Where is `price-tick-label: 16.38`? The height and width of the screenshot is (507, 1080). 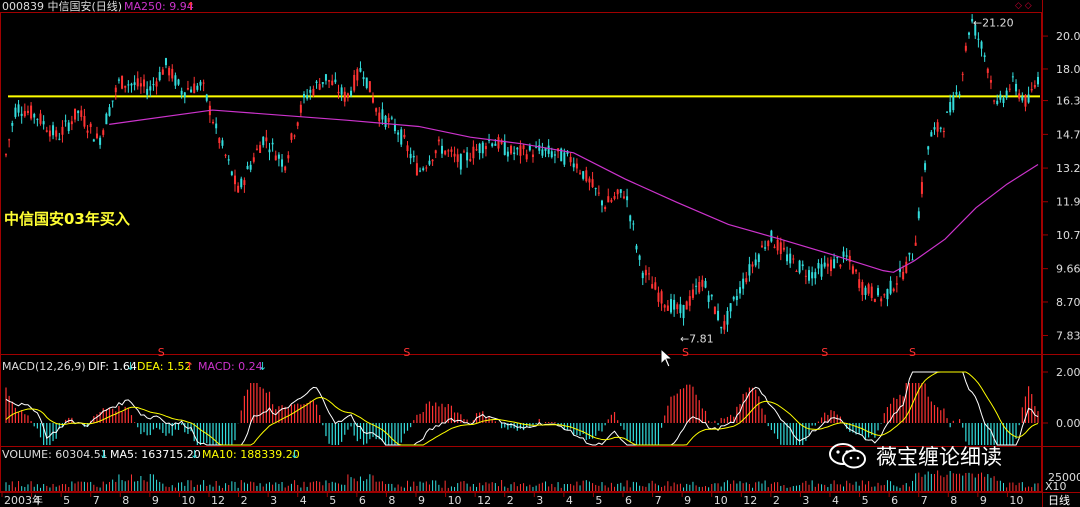 price-tick-label: 16.38 is located at coordinates (1068, 101).